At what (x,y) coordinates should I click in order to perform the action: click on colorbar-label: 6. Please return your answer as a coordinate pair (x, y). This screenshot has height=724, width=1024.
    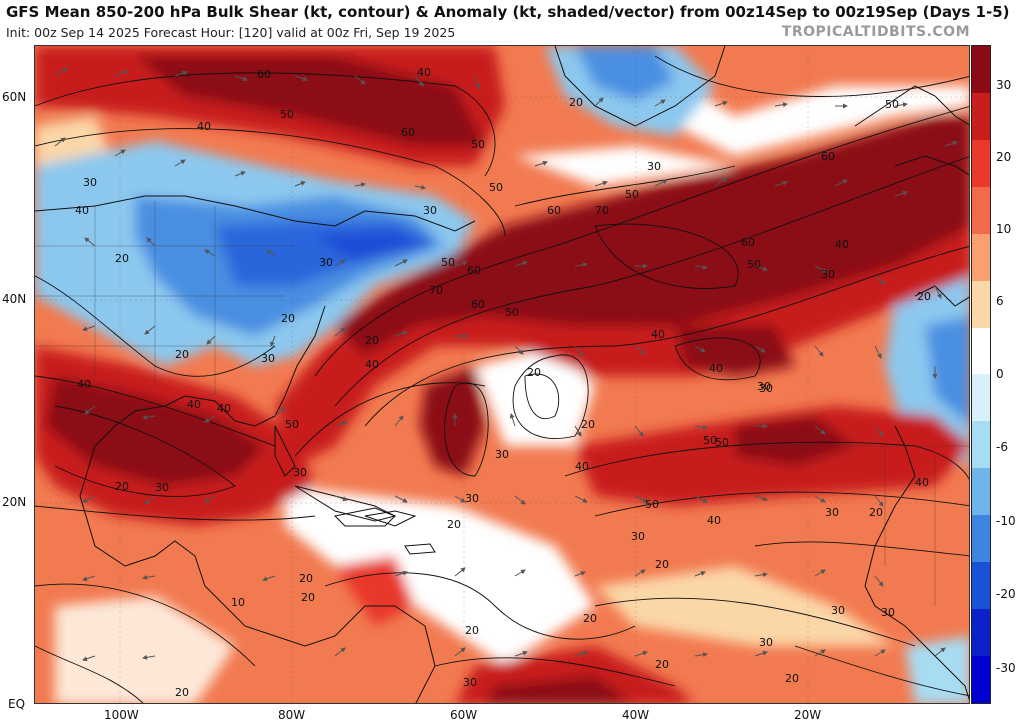
    Looking at the image, I should click on (1000, 301).